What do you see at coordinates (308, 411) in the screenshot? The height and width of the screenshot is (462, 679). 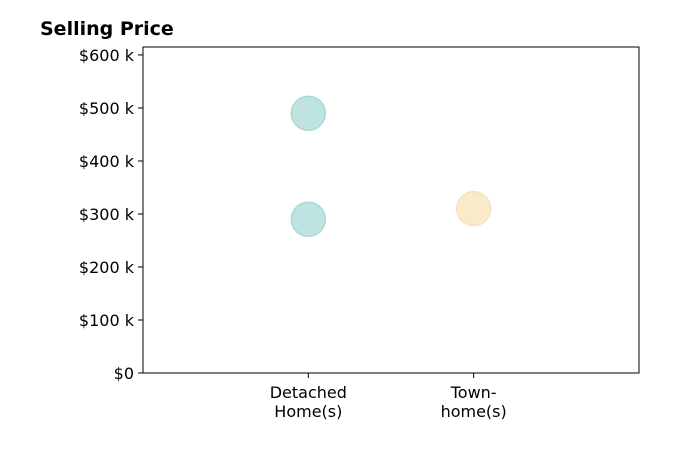 I see `x-tick-label-line: Home(s)` at bounding box center [308, 411].